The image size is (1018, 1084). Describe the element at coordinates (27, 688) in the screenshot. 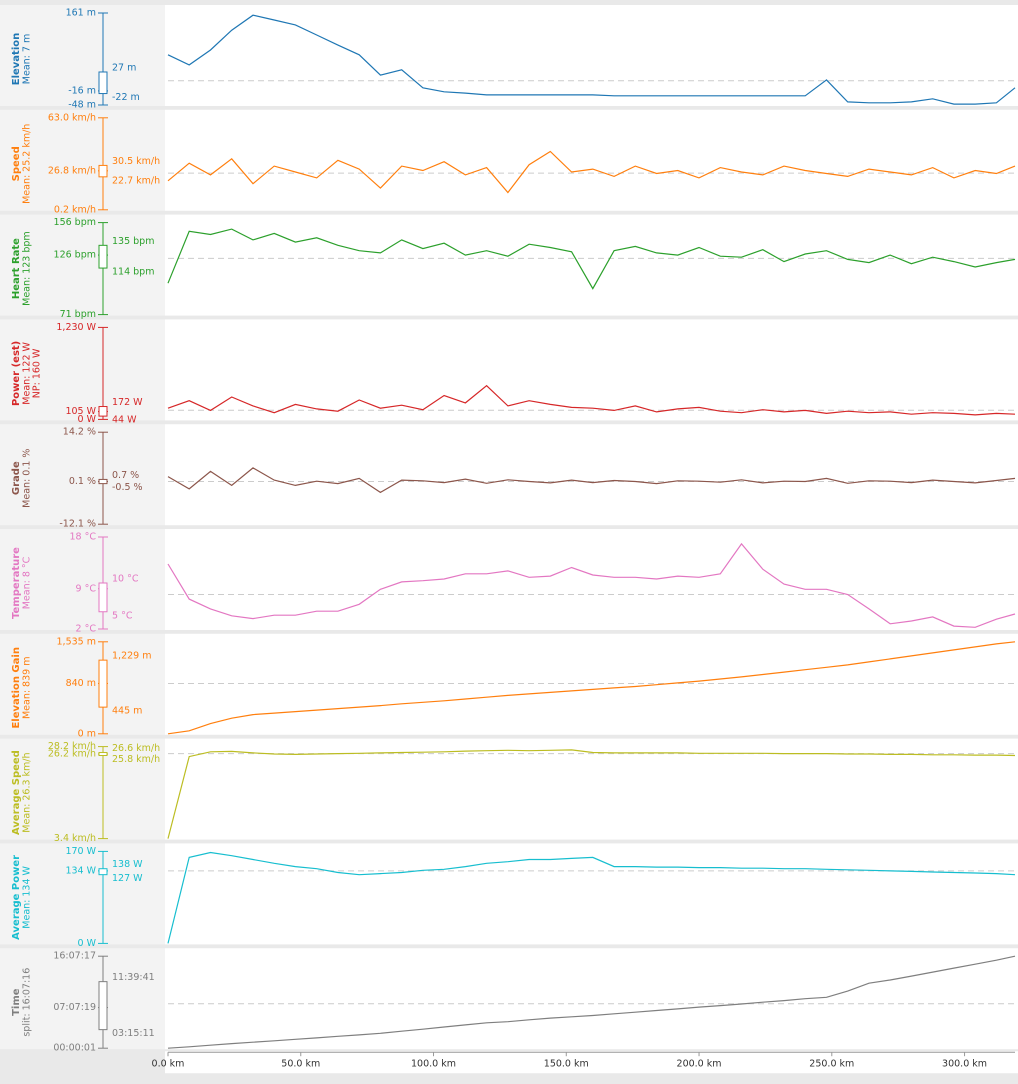

I see `panel-subtitle: Mean: 839 m` at that location.